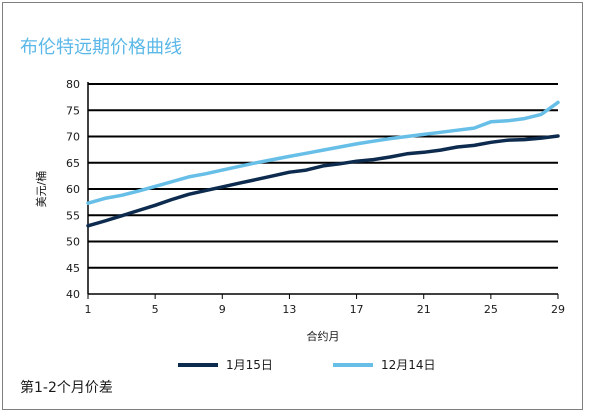  I want to click on y-tick-label: 55, so click(73, 215).